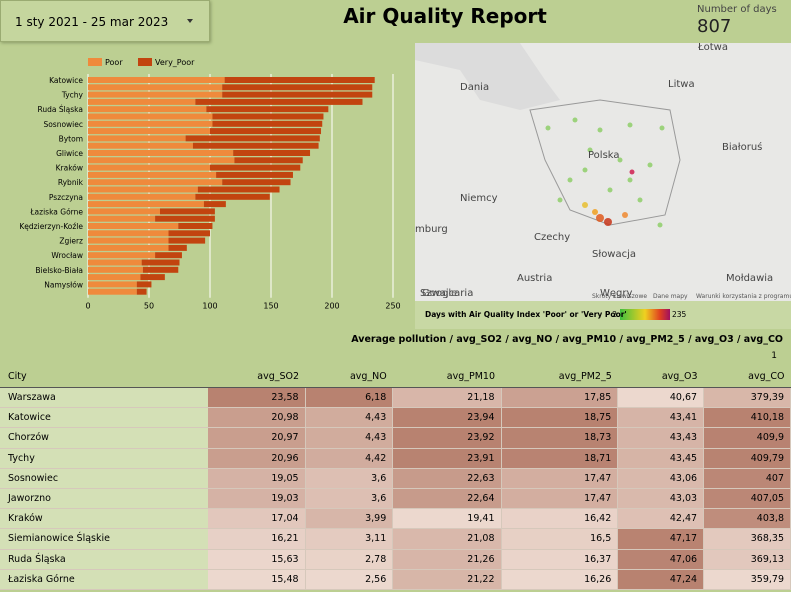 Image resolution: width=791 pixels, height=592 pixels. What do you see at coordinates (616, 293) in the screenshot?
I see `map-label: Węgry` at bounding box center [616, 293].